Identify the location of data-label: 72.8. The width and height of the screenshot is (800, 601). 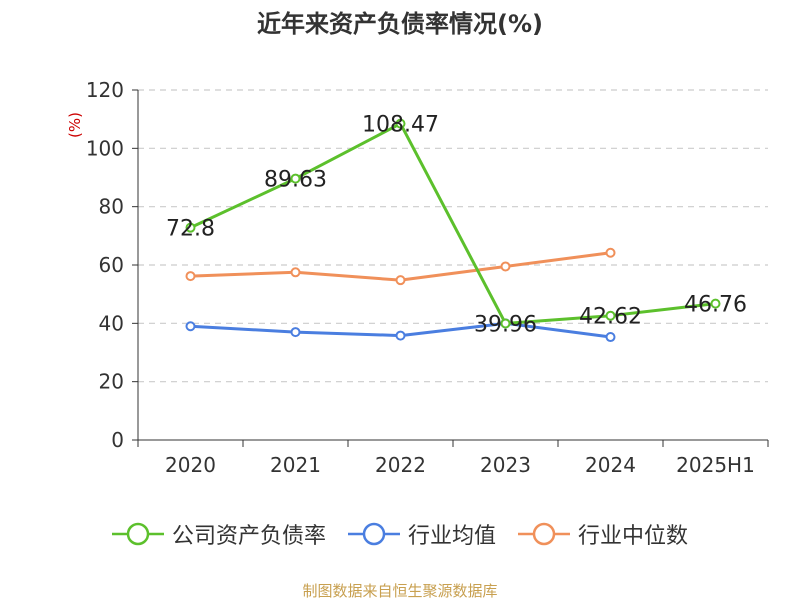
(190, 229).